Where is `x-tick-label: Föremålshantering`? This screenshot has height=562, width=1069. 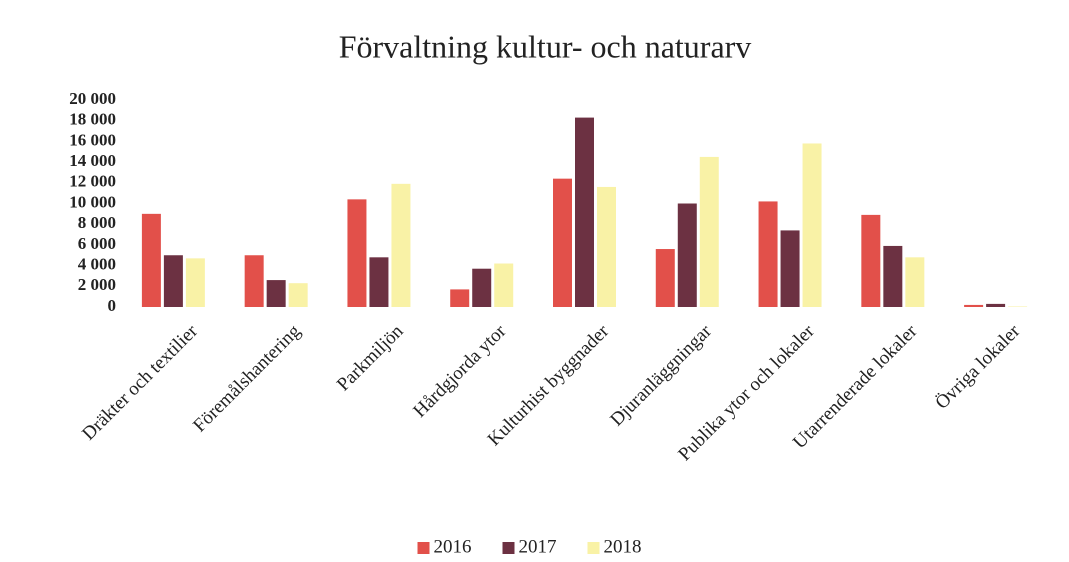
x-tick-label: Föremålshantering is located at coordinates (247, 378).